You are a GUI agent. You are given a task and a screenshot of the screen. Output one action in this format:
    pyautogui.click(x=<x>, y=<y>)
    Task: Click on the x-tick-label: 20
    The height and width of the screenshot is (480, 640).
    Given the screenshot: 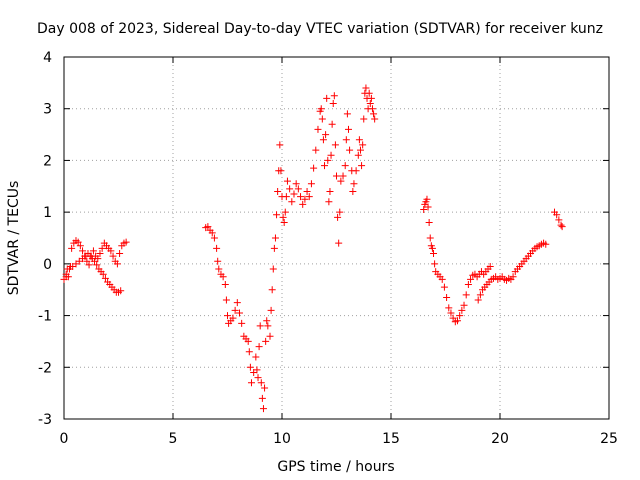 What is the action you would take?
    pyautogui.click(x=500, y=439)
    